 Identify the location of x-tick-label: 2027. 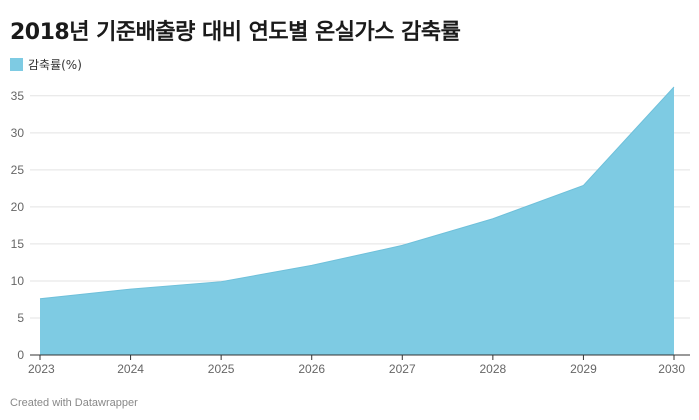
(402, 369).